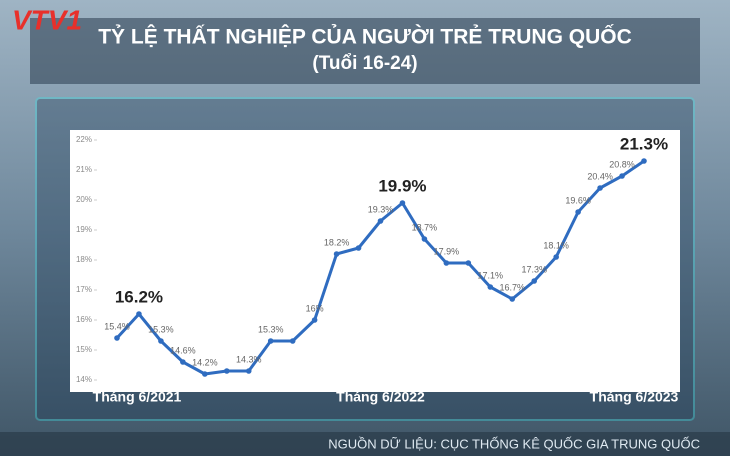 The image size is (730, 461). I want to click on y-tick-label: 17%, so click(84, 289).